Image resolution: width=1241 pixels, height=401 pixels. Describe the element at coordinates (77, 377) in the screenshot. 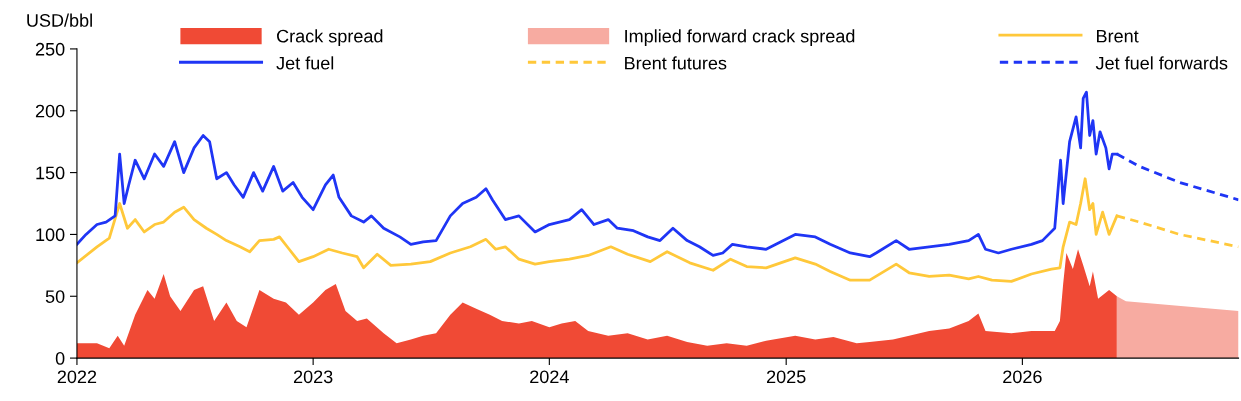

I see `x-tick-label: 2022` at that location.